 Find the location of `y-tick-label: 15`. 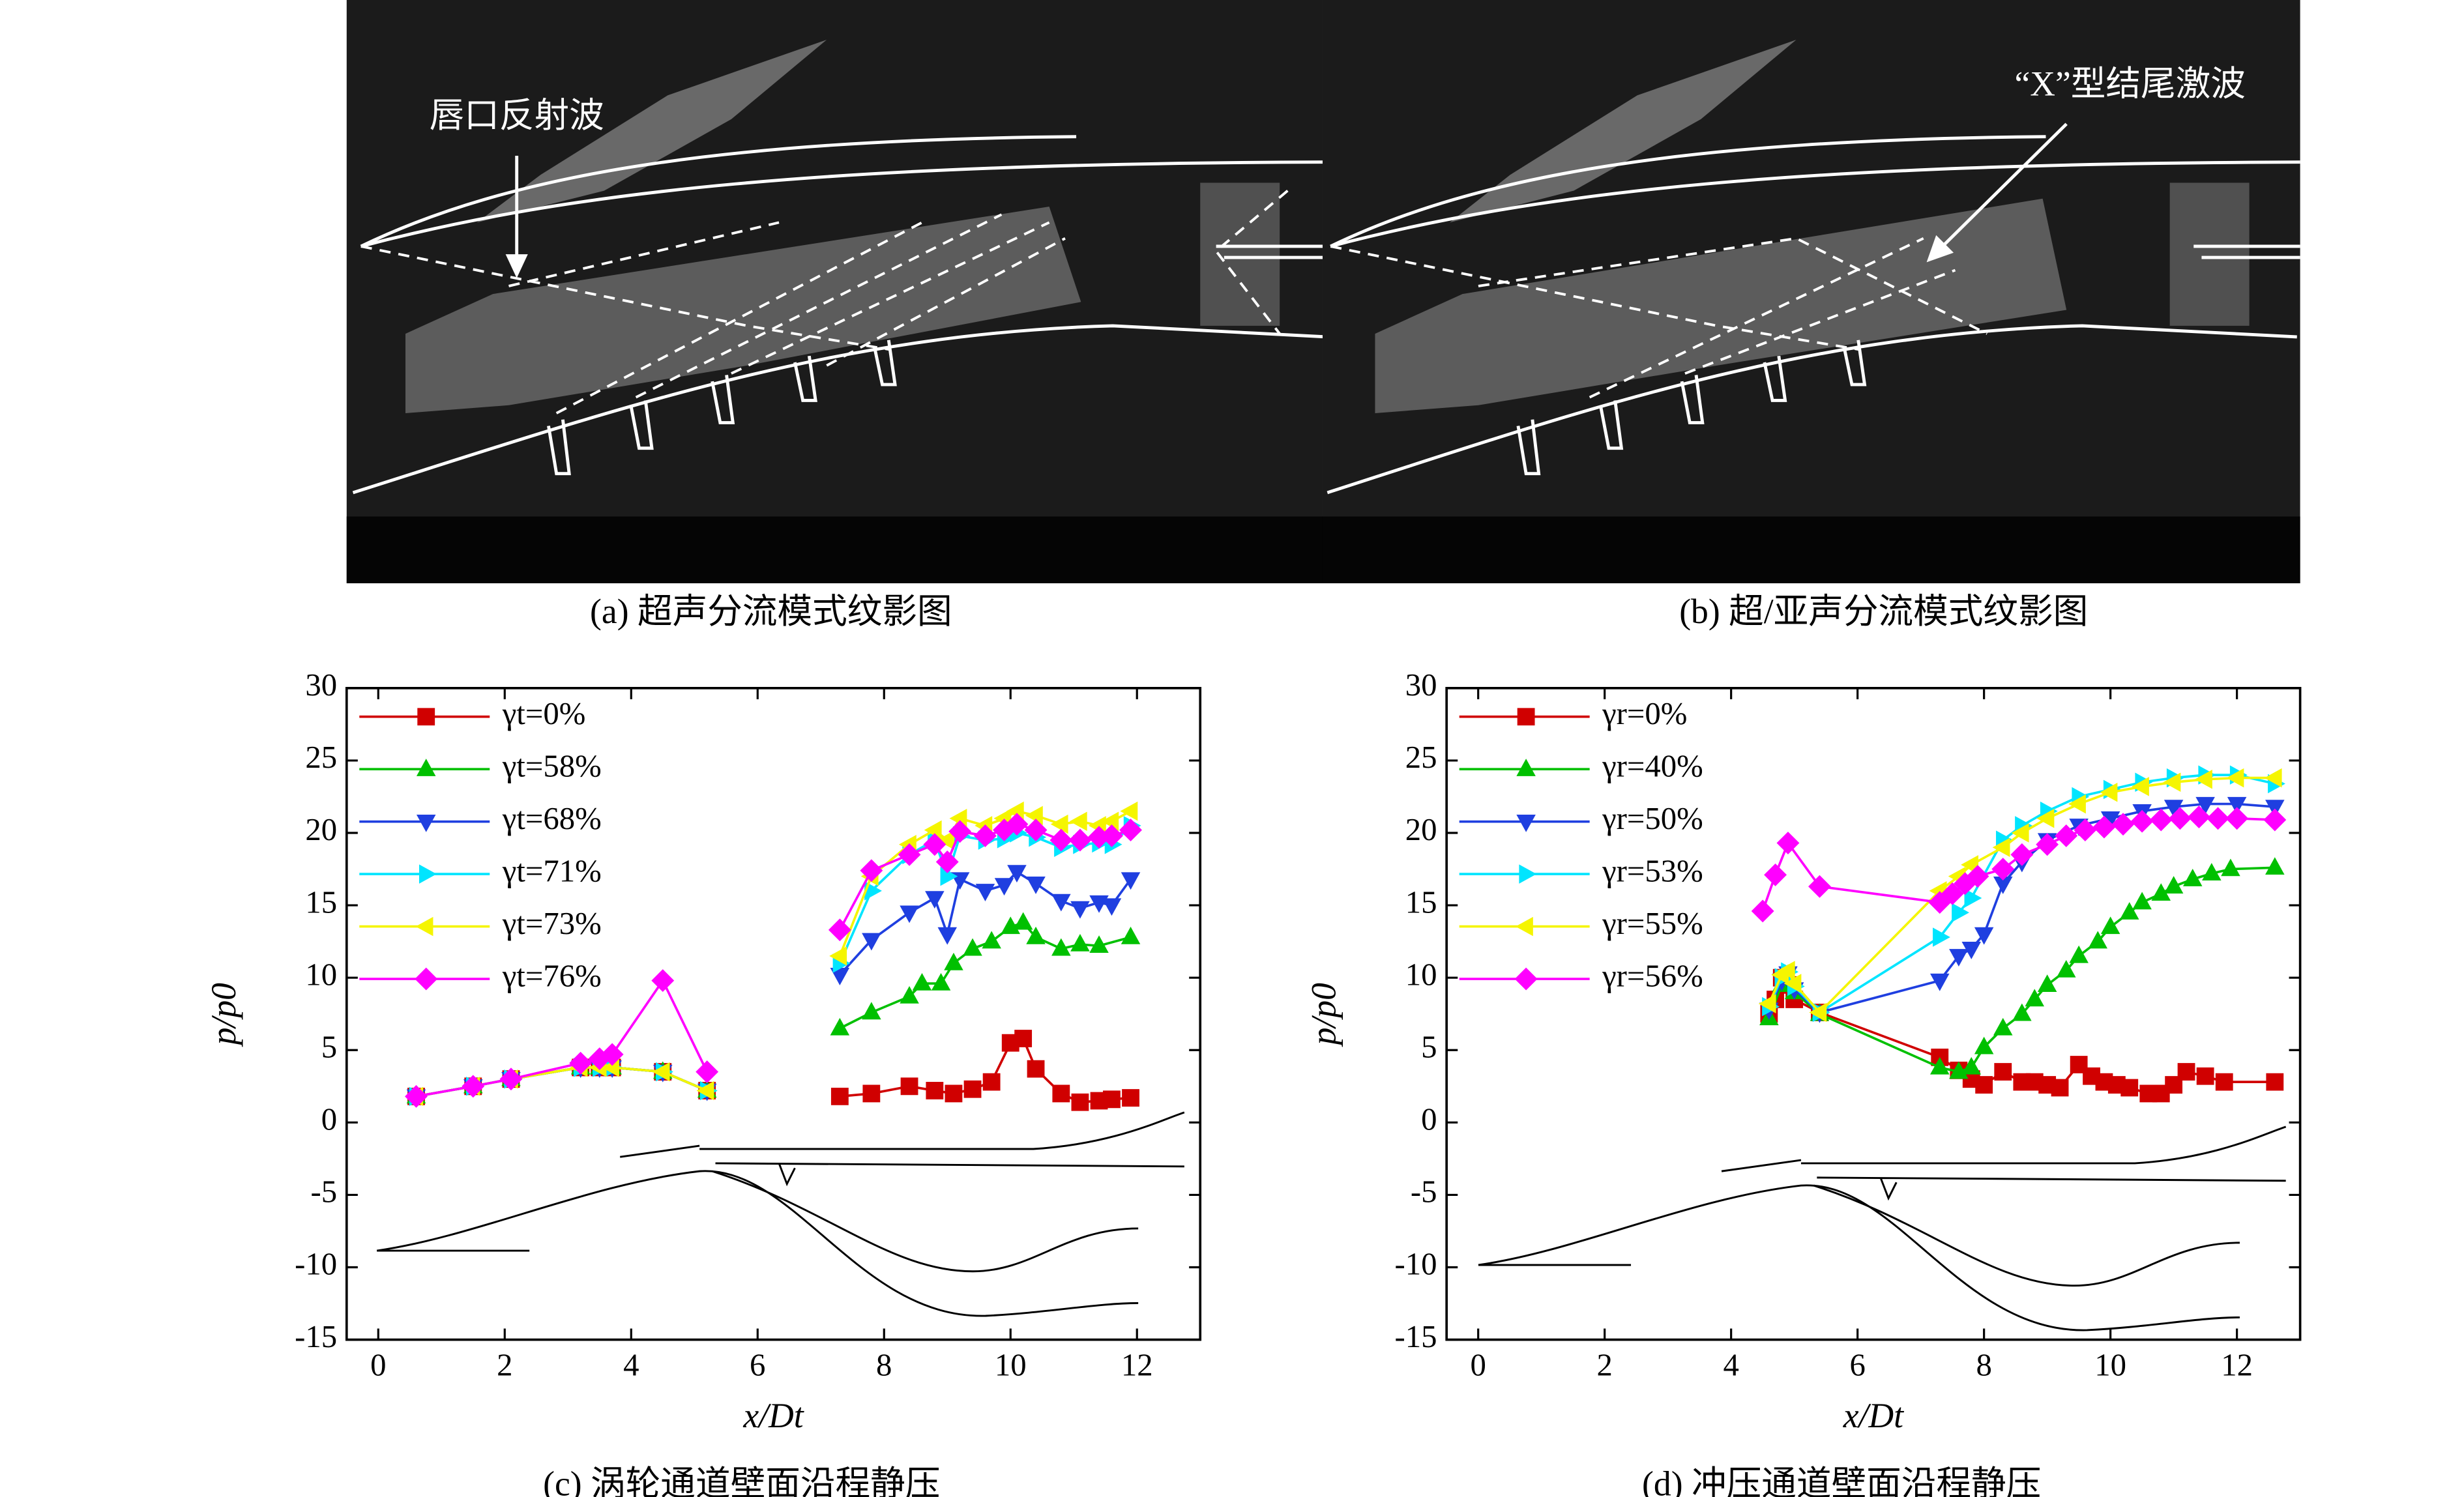

y-tick-label: 15 is located at coordinates (321, 902).